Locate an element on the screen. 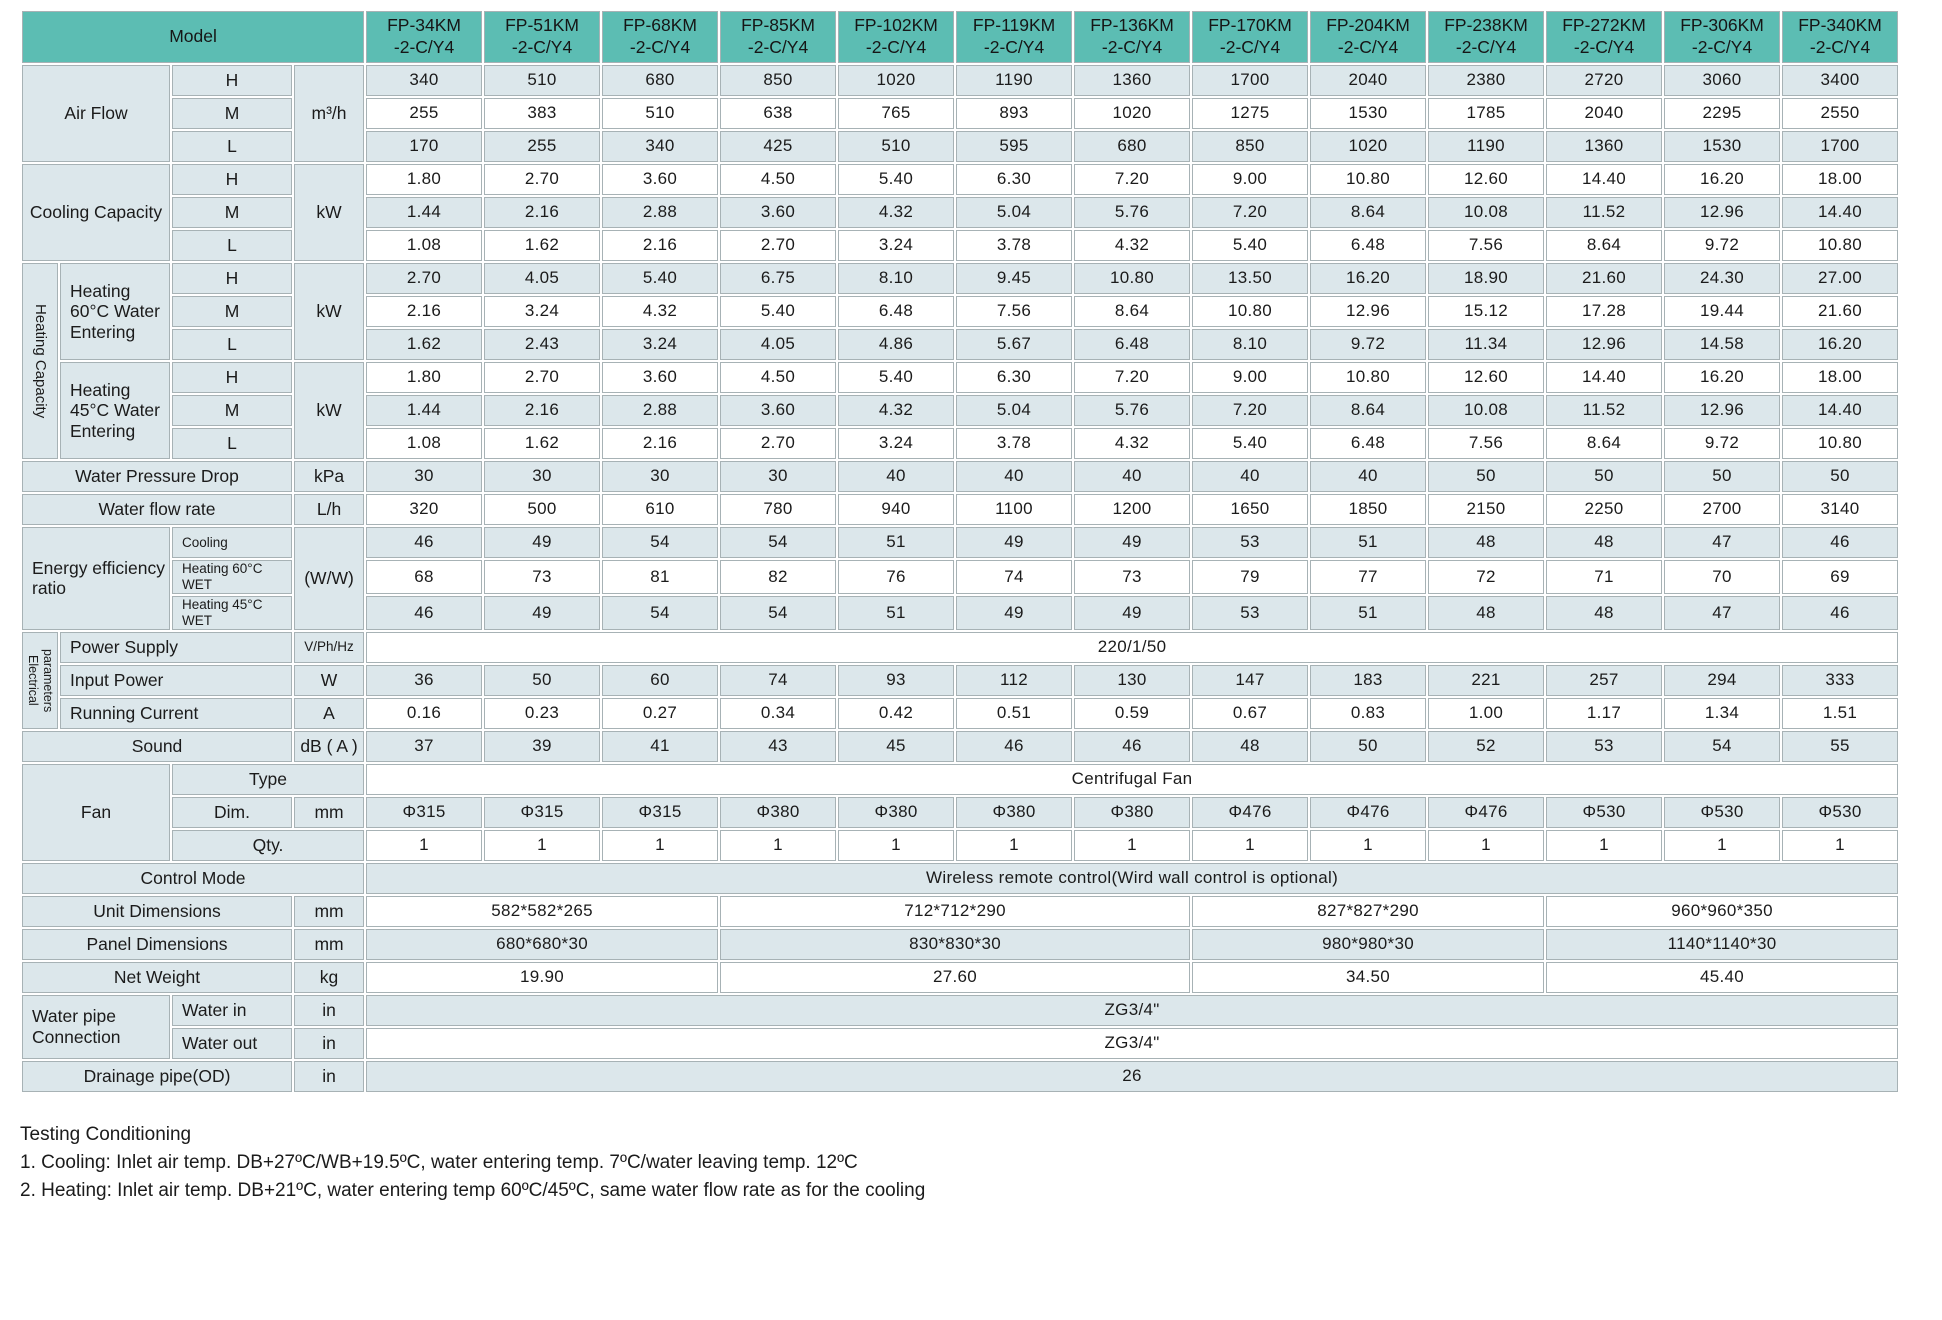 This screenshot has height=1320, width=1942. cooling-h-value-0: 1.80 is located at coordinates (424, 179).